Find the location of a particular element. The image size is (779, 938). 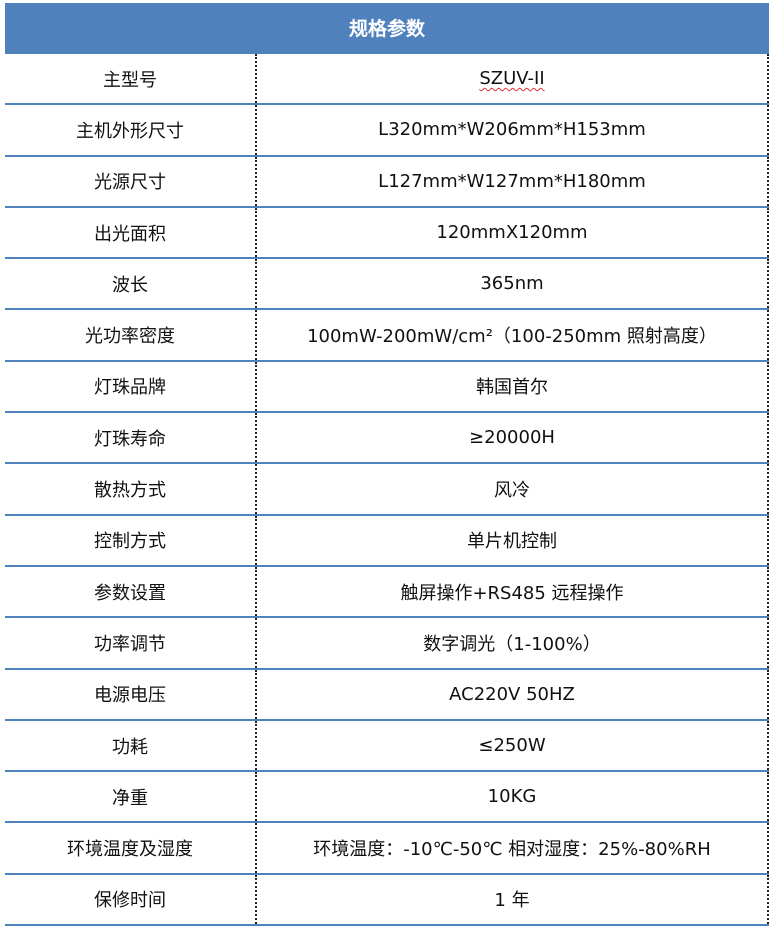

table-row: 波长 365nm is located at coordinates (387, 285).